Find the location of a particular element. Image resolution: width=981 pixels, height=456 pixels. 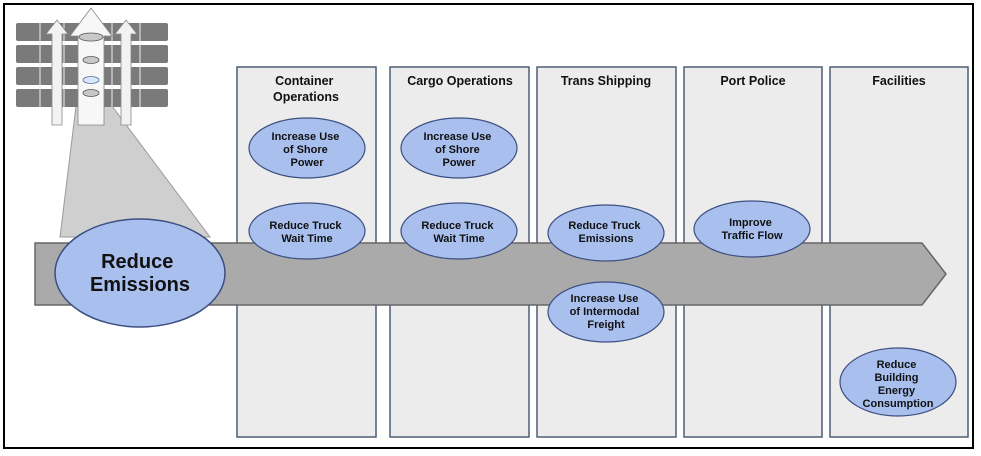

svg-text: Reduce Truck Emissions is located at coordinates (605, 232).